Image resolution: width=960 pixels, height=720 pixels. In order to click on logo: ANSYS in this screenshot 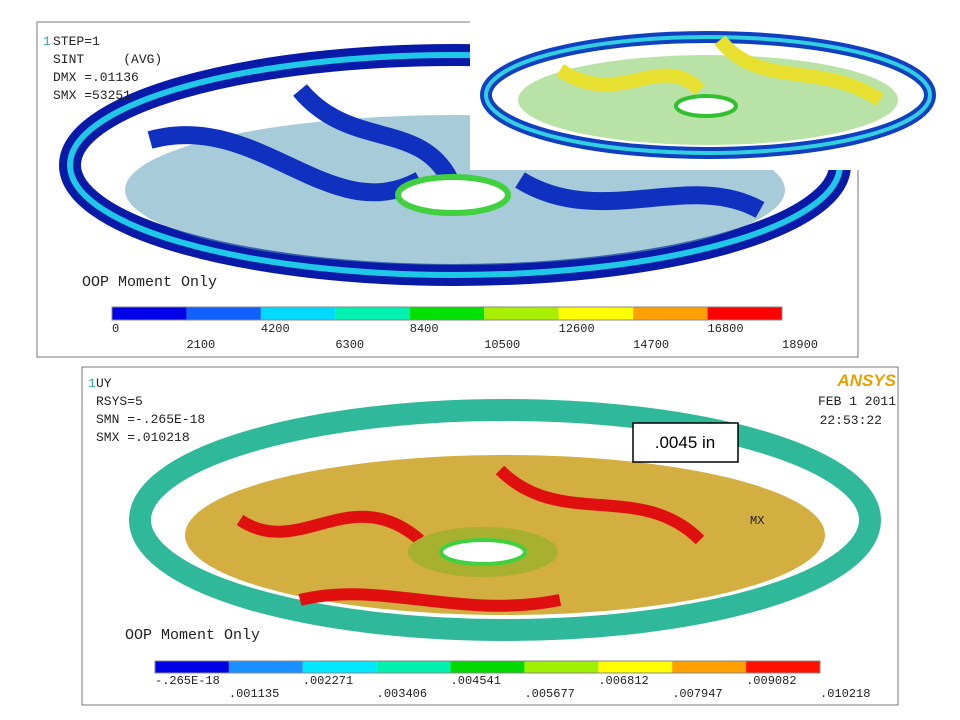, I will do `click(866, 380)`.